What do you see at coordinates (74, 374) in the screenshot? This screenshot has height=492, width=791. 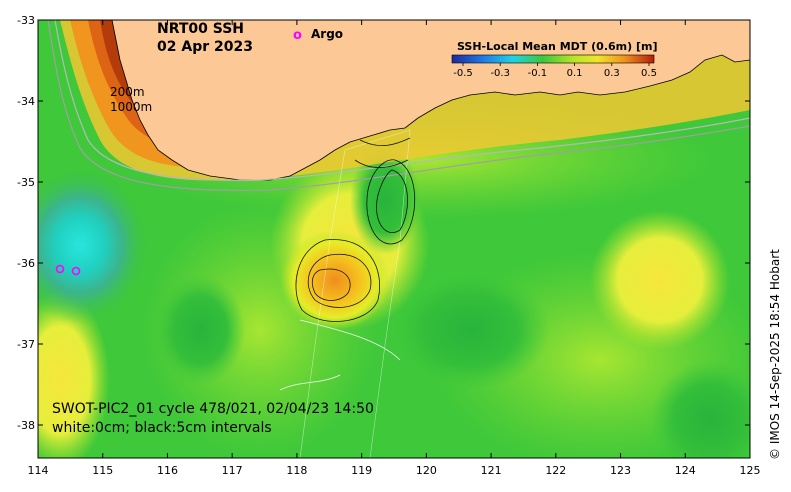 I see `yellow-west` at bounding box center [74, 374].